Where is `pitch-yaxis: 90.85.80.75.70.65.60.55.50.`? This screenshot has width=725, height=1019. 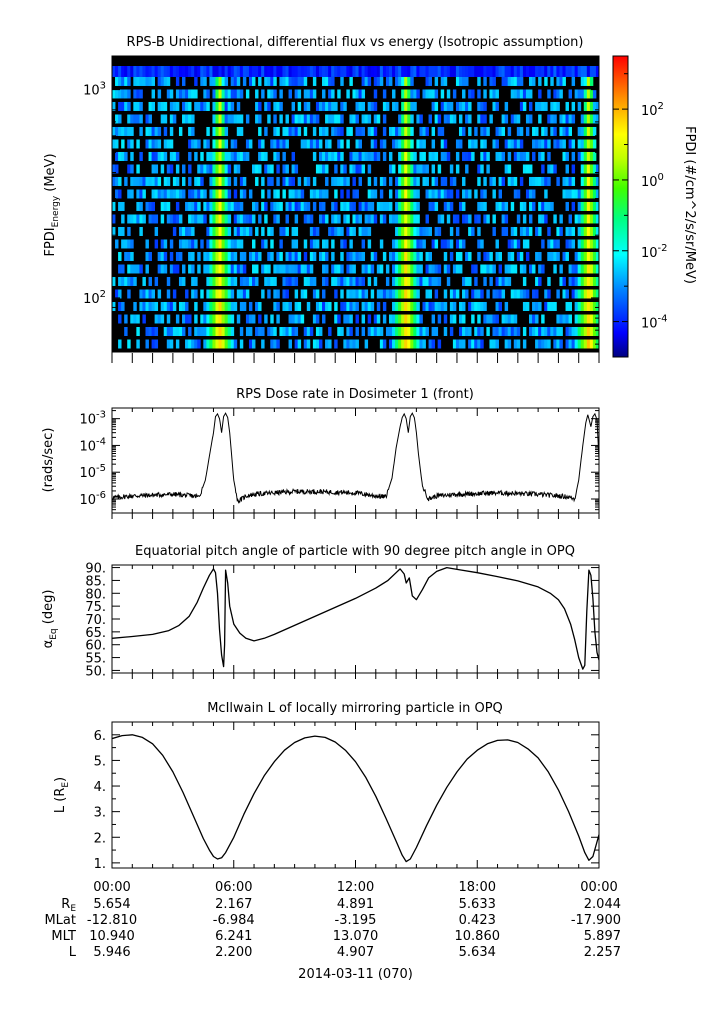 pitch-yaxis: 90.85.80.75.70.65.60.55.50. is located at coordinates (342, 620).